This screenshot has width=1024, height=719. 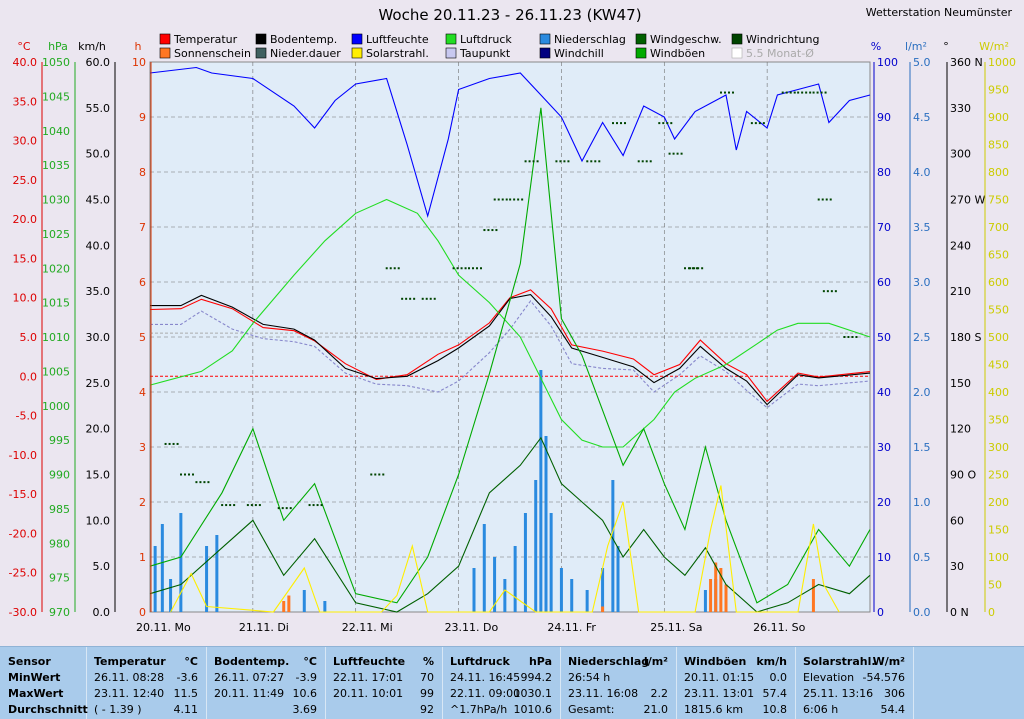 What do you see at coordinates (829, 677) in the screenshot?
I see `stats-cell-label: Elevation` at bounding box center [829, 677].